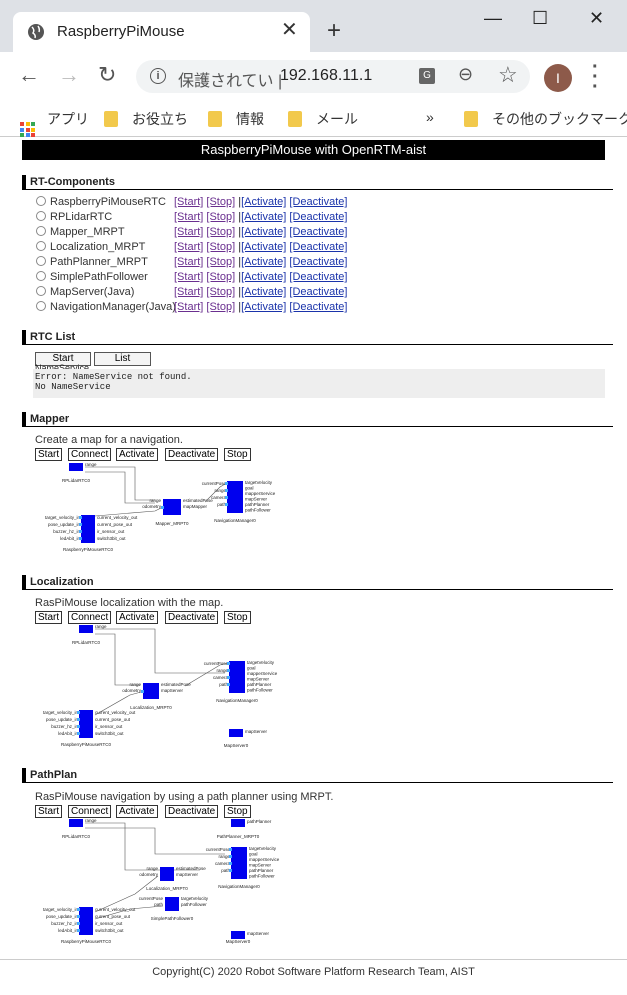 The image size is (627, 995). I want to click on avatar: I, so click(558, 78).